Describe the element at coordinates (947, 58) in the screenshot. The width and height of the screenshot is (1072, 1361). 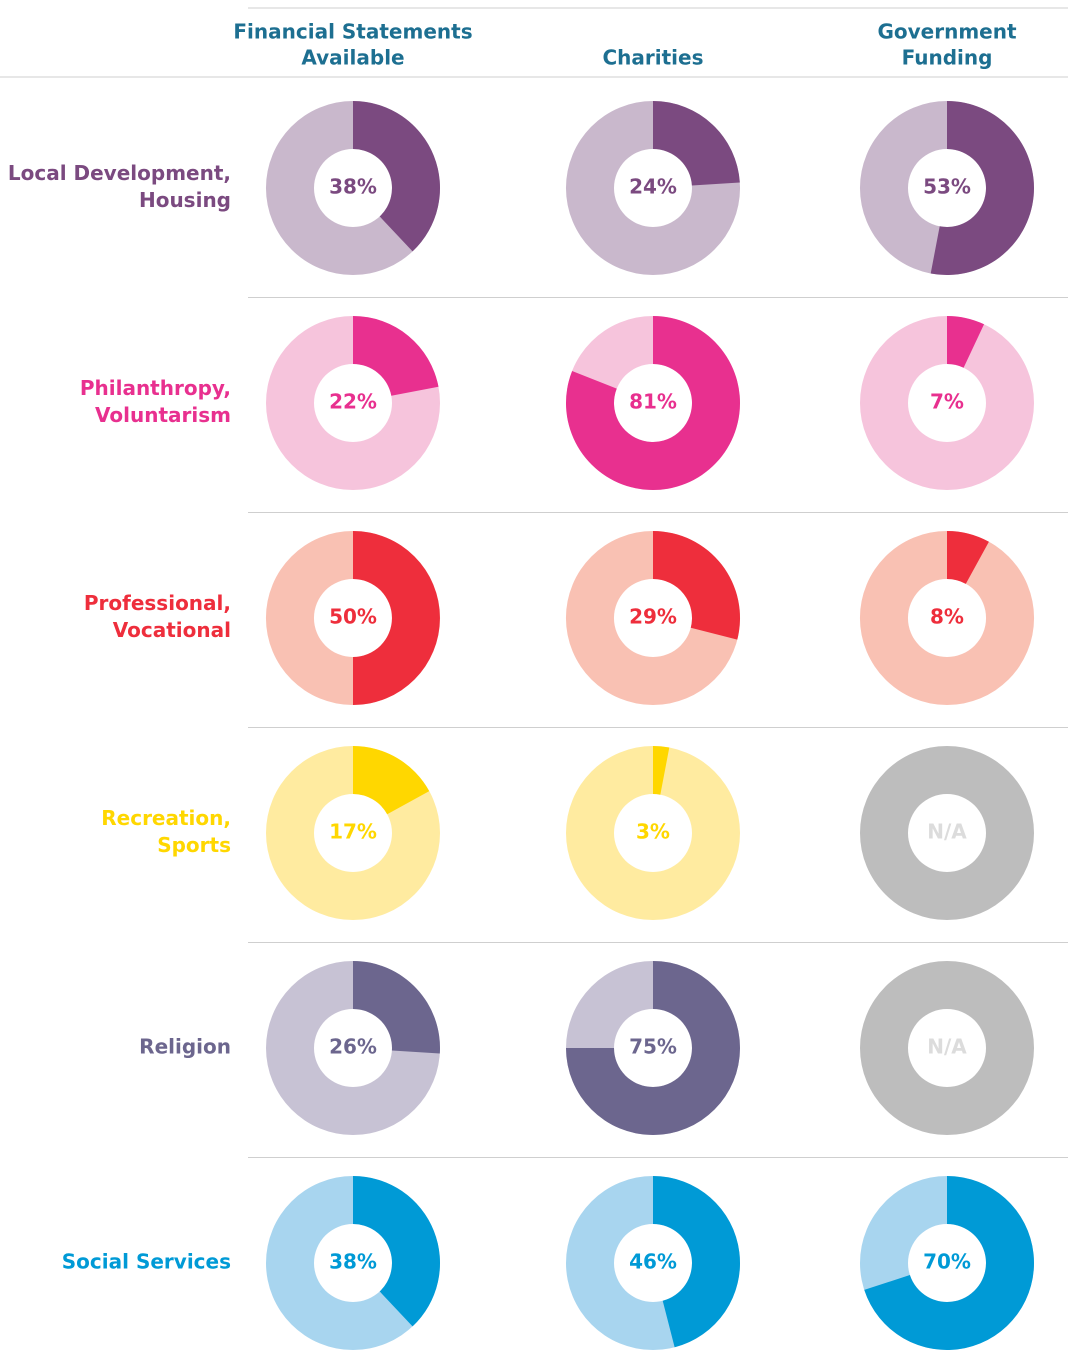
I see `column-header: Funding` at that location.